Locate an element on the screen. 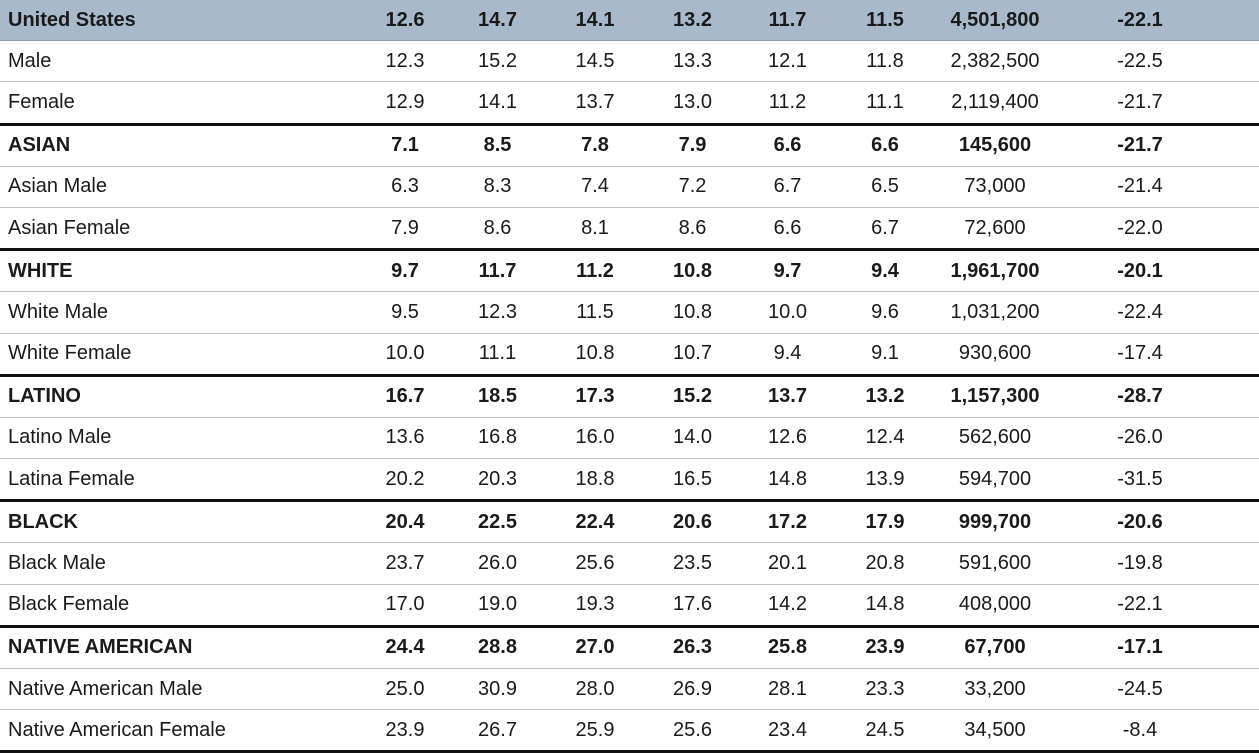 The width and height of the screenshot is (1259, 753). table-cell: 6.3 is located at coordinates (405, 187).